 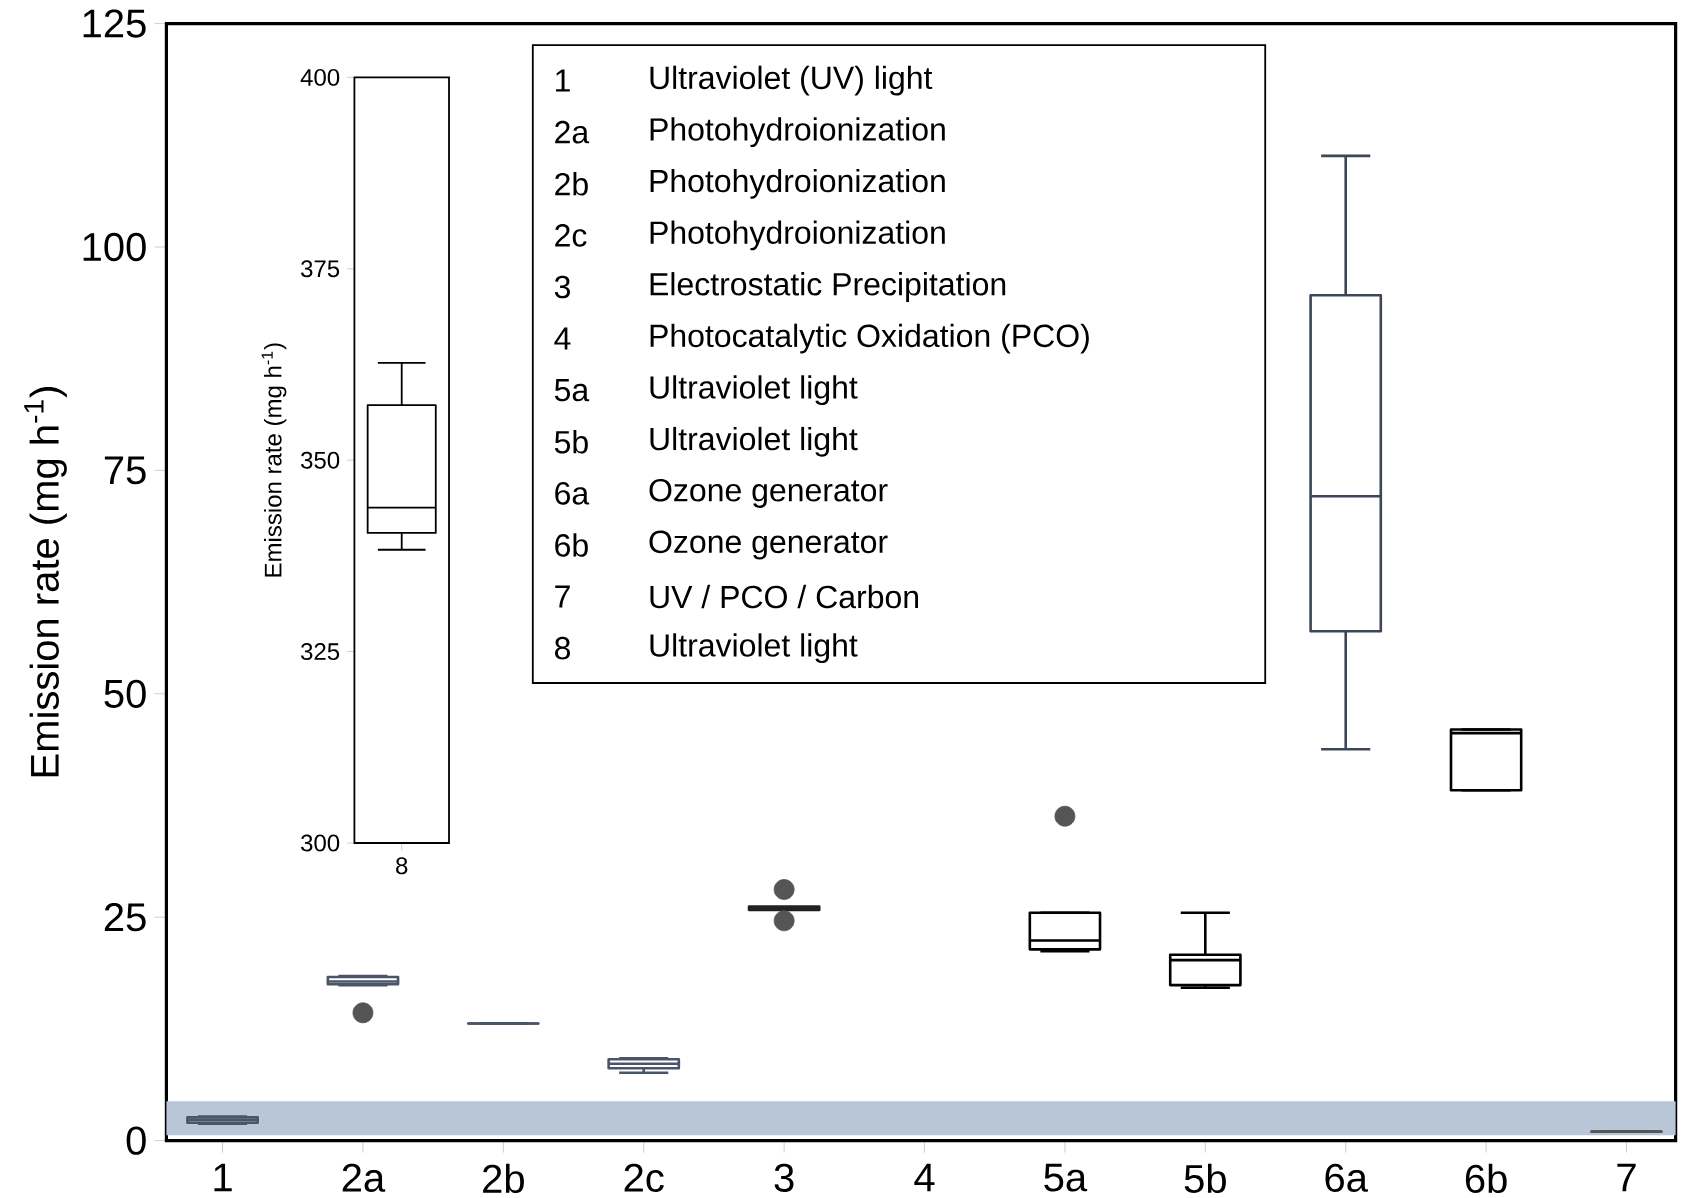 I want to click on annotation: 4, so click(x=562, y=338).